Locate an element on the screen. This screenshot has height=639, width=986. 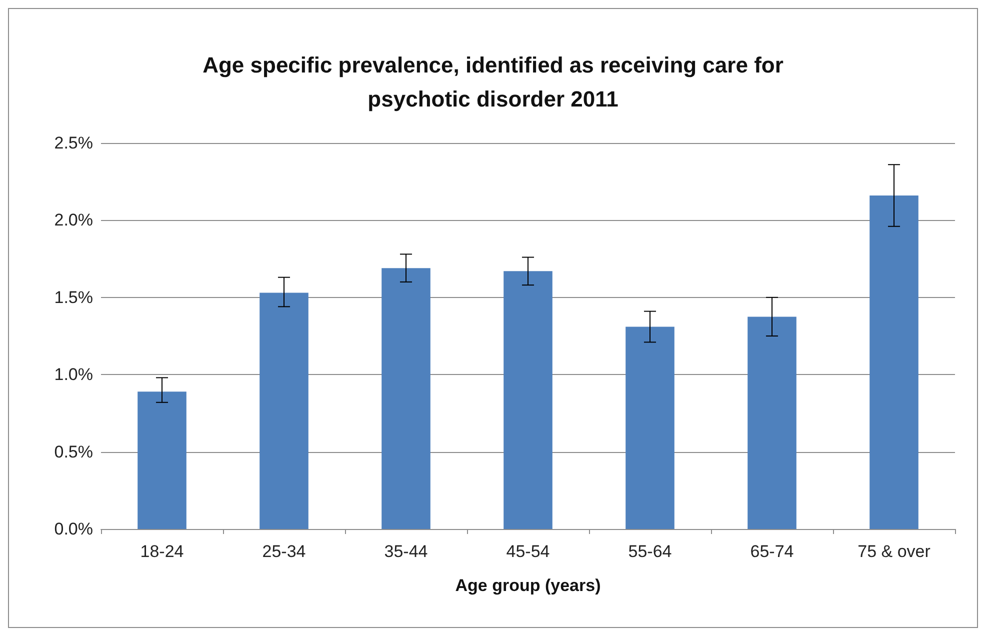
y-tick-label: 1.5% is located at coordinates (73, 297).